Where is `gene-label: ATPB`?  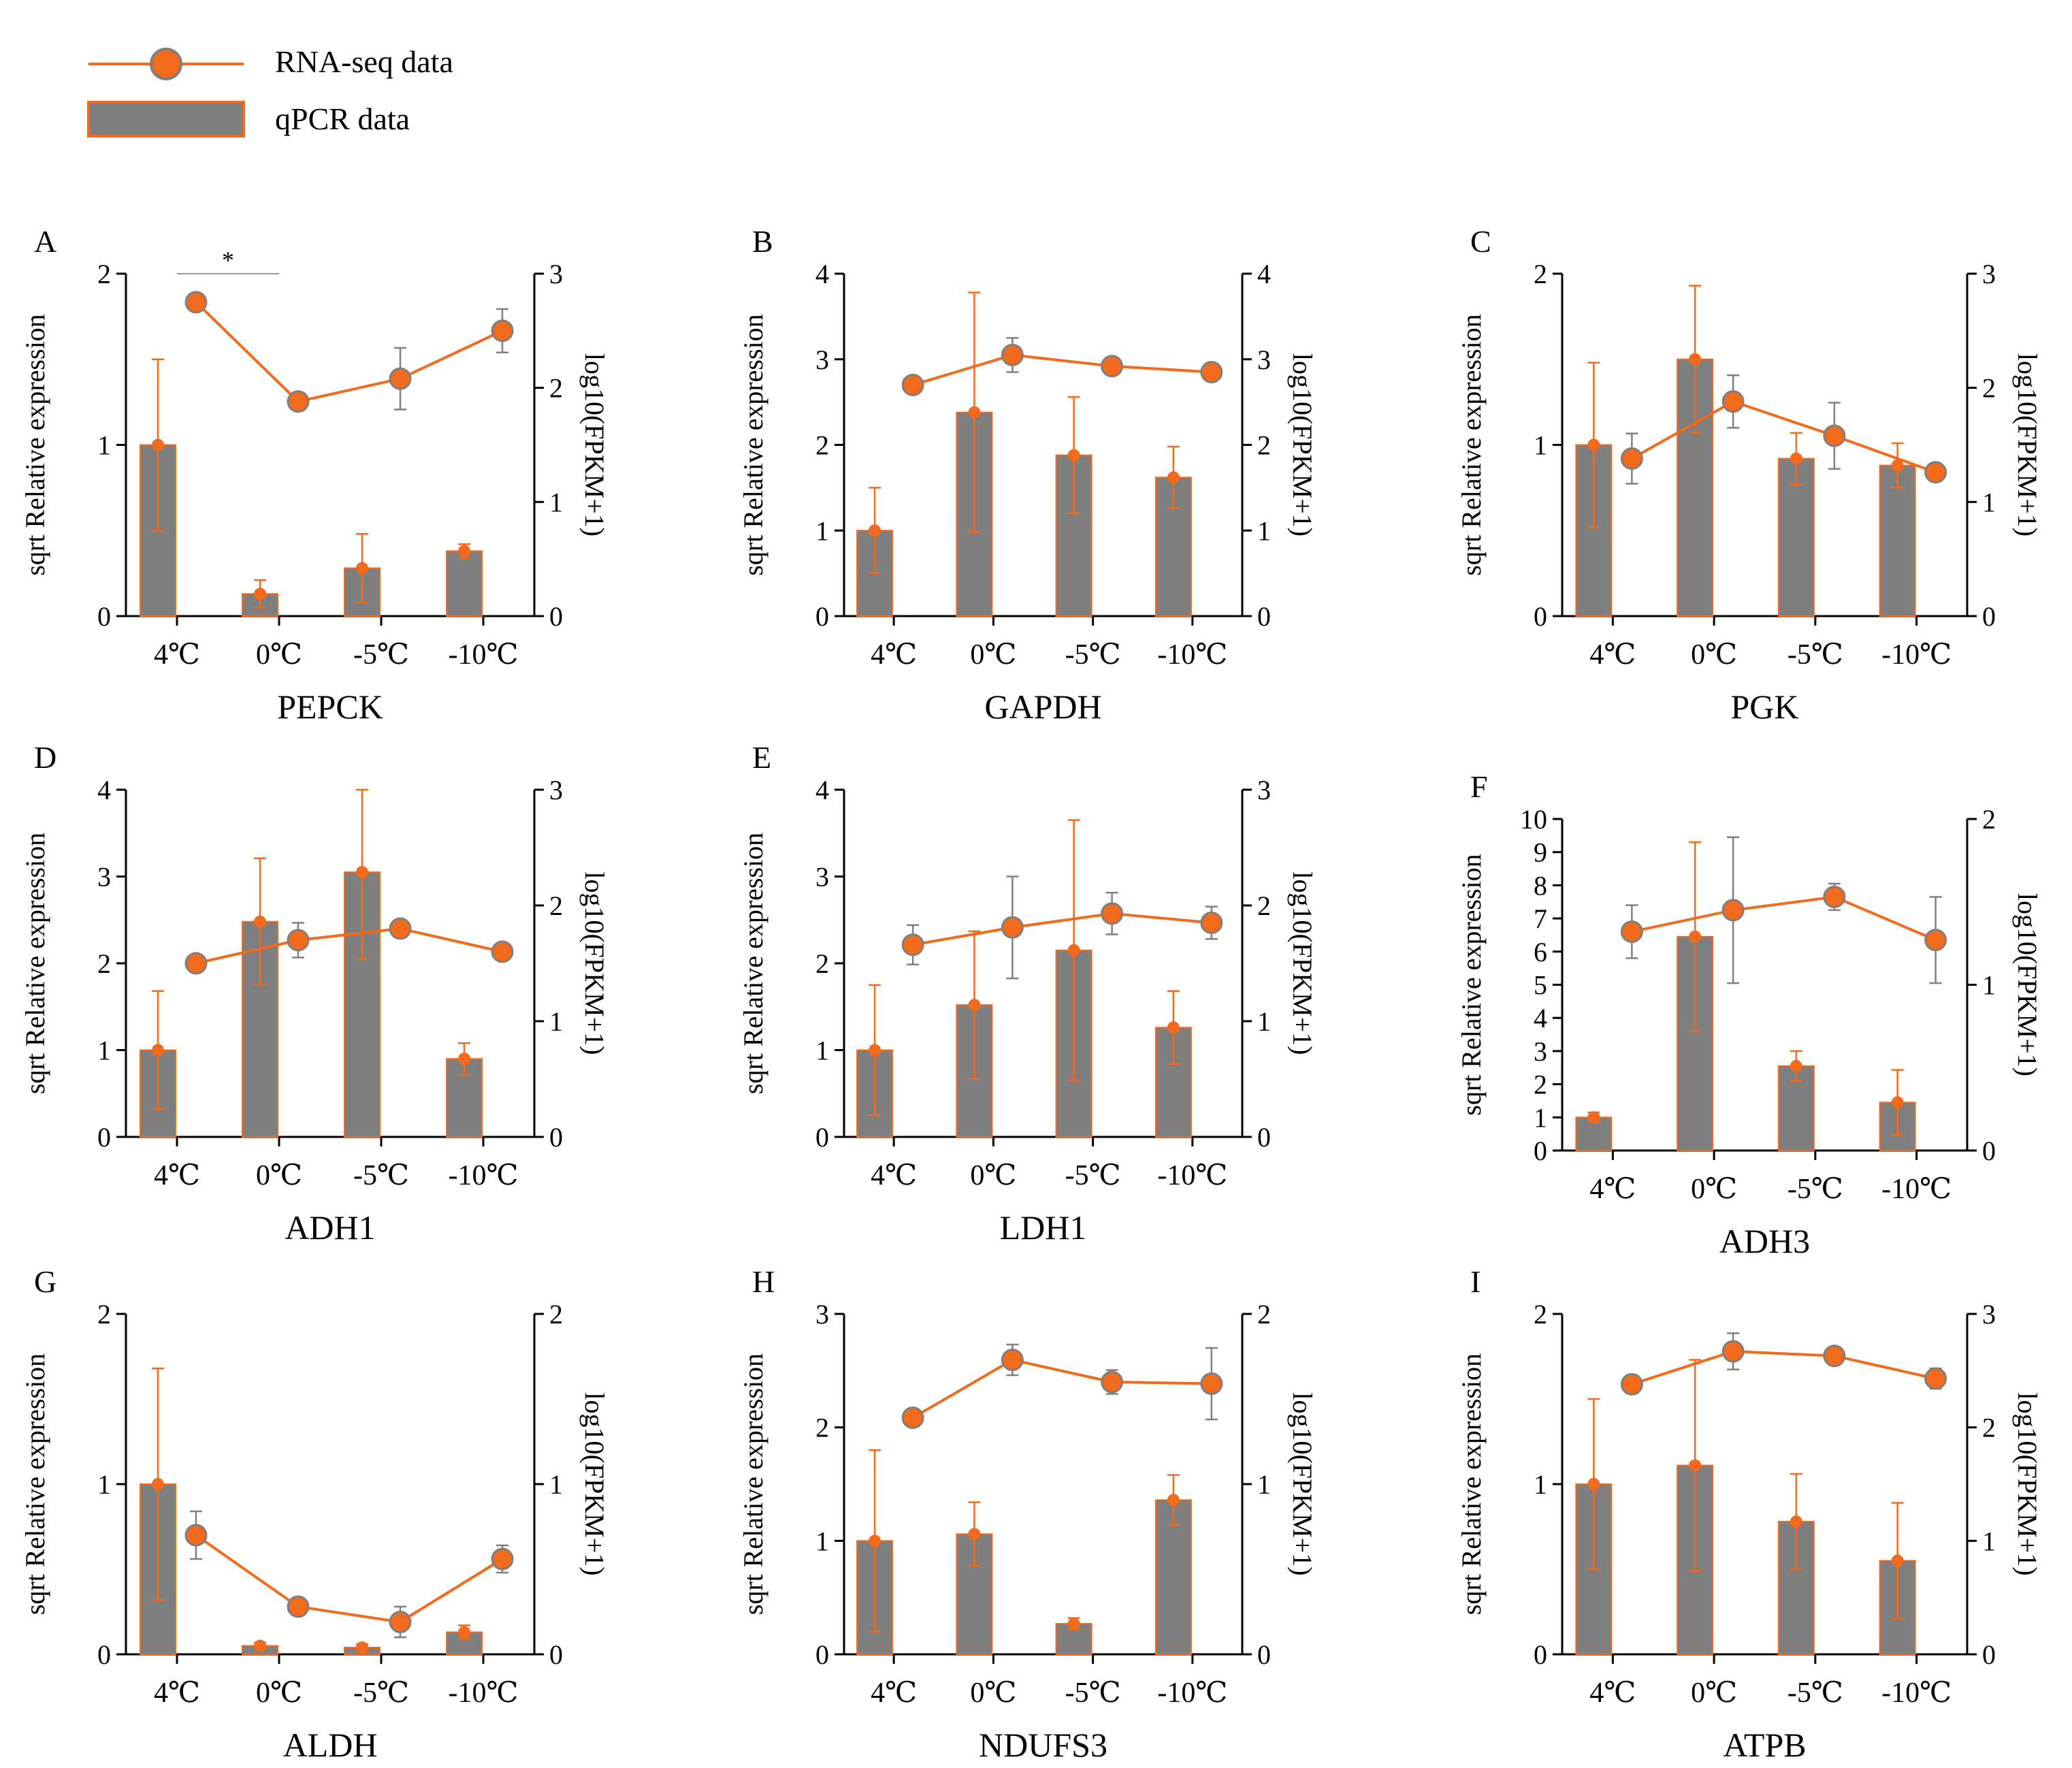 gene-label: ATPB is located at coordinates (1764, 1745).